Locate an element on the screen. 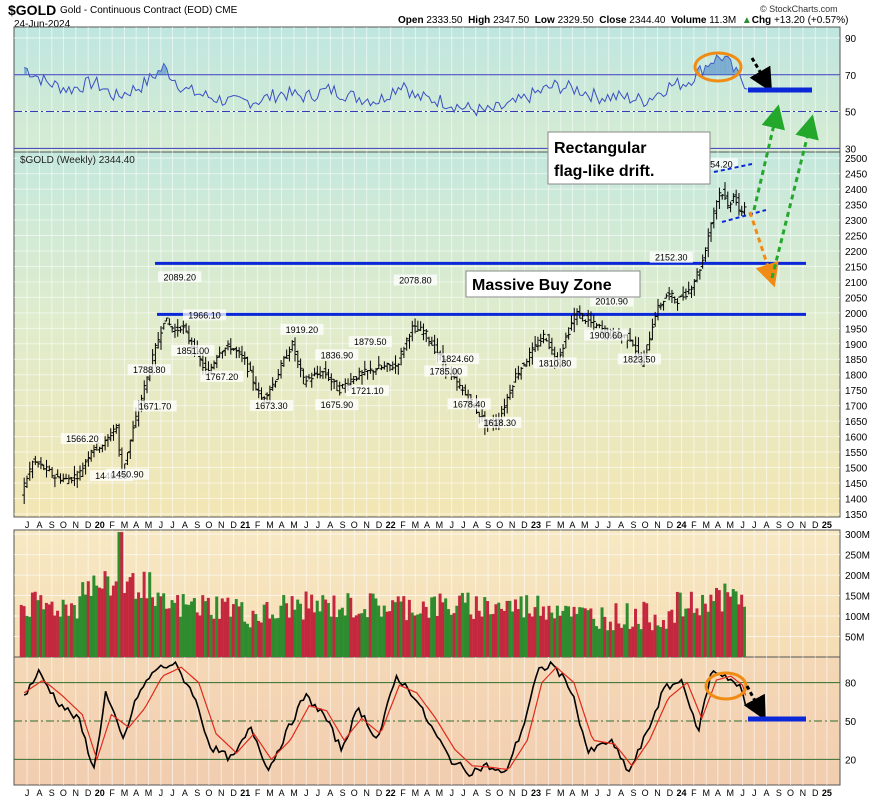 The image size is (882, 800). price-tick-label: 1900 is located at coordinates (856, 345).